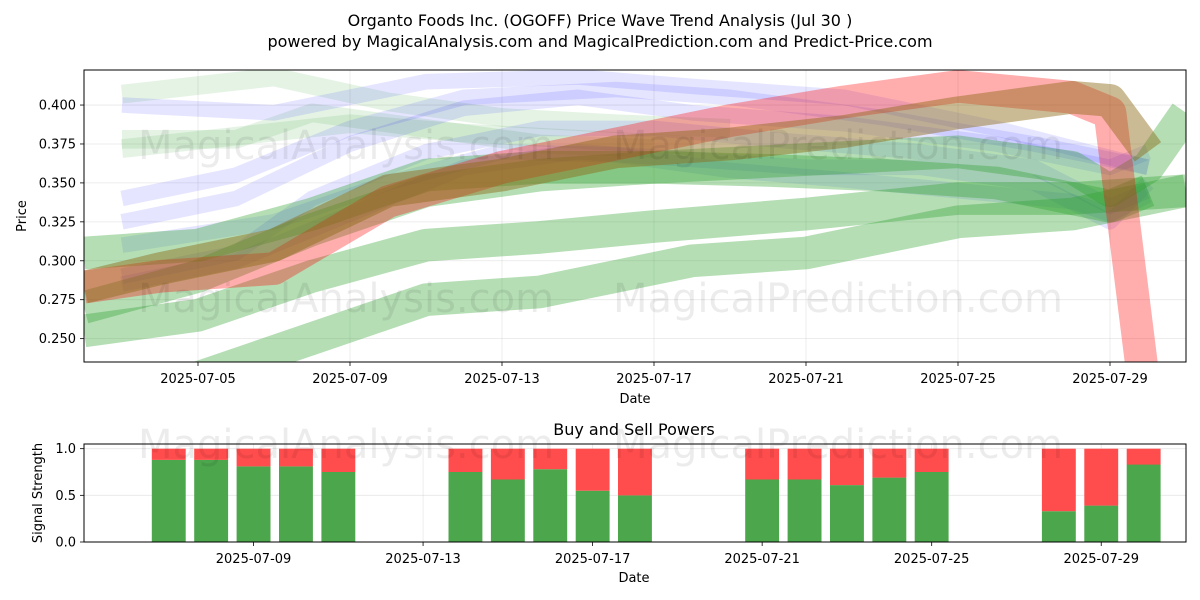  I want to click on watermark-prediction-bottom: MagicalPrediction.com, so click(838, 445).